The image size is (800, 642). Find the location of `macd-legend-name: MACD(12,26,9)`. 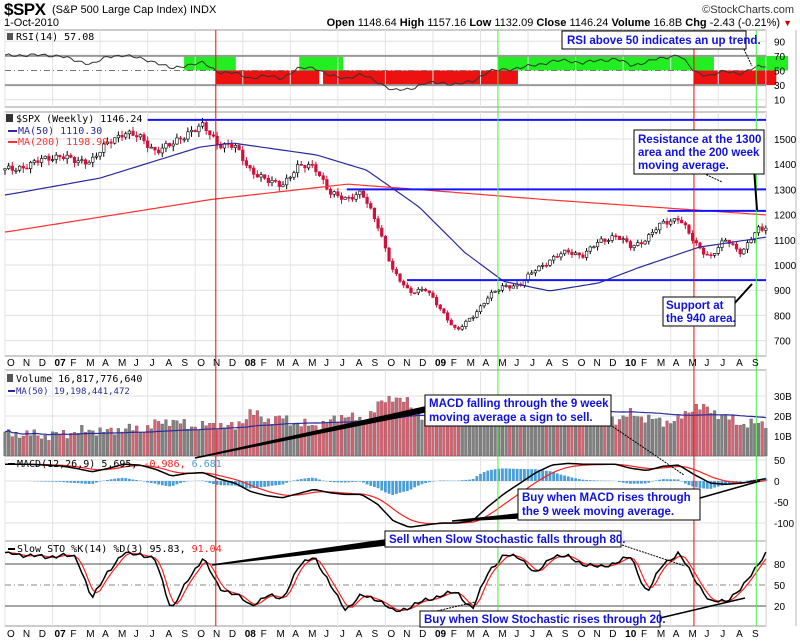

macd-legend-name: MACD(12,26,9) is located at coordinates (56, 464).